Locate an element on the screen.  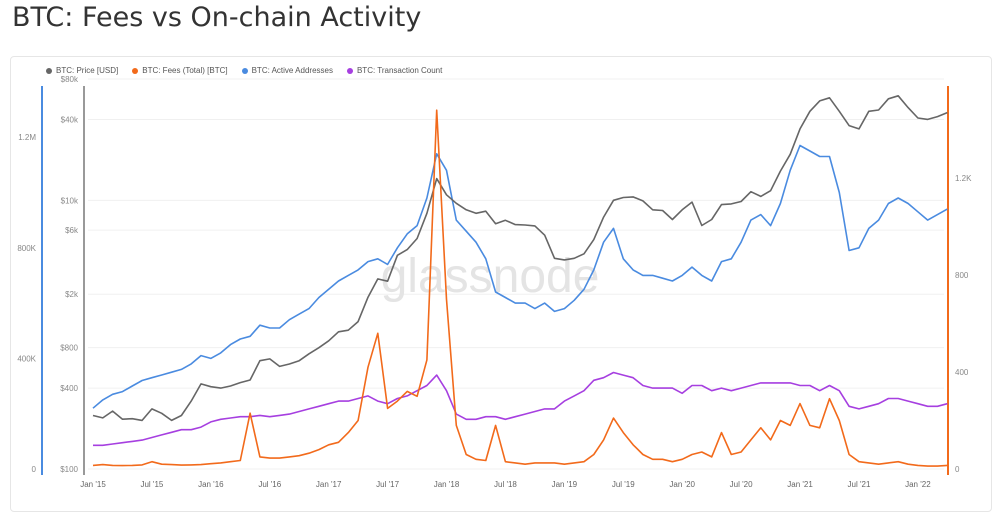
x-tick-label: Jan '18 is located at coordinates (447, 484).